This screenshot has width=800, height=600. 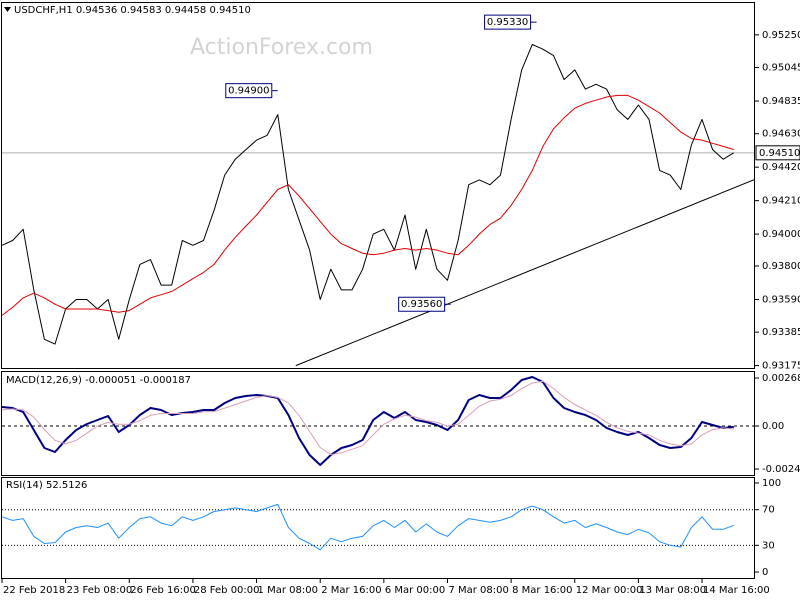 I want to click on y-tick-label: 0.93590, so click(x=781, y=299).